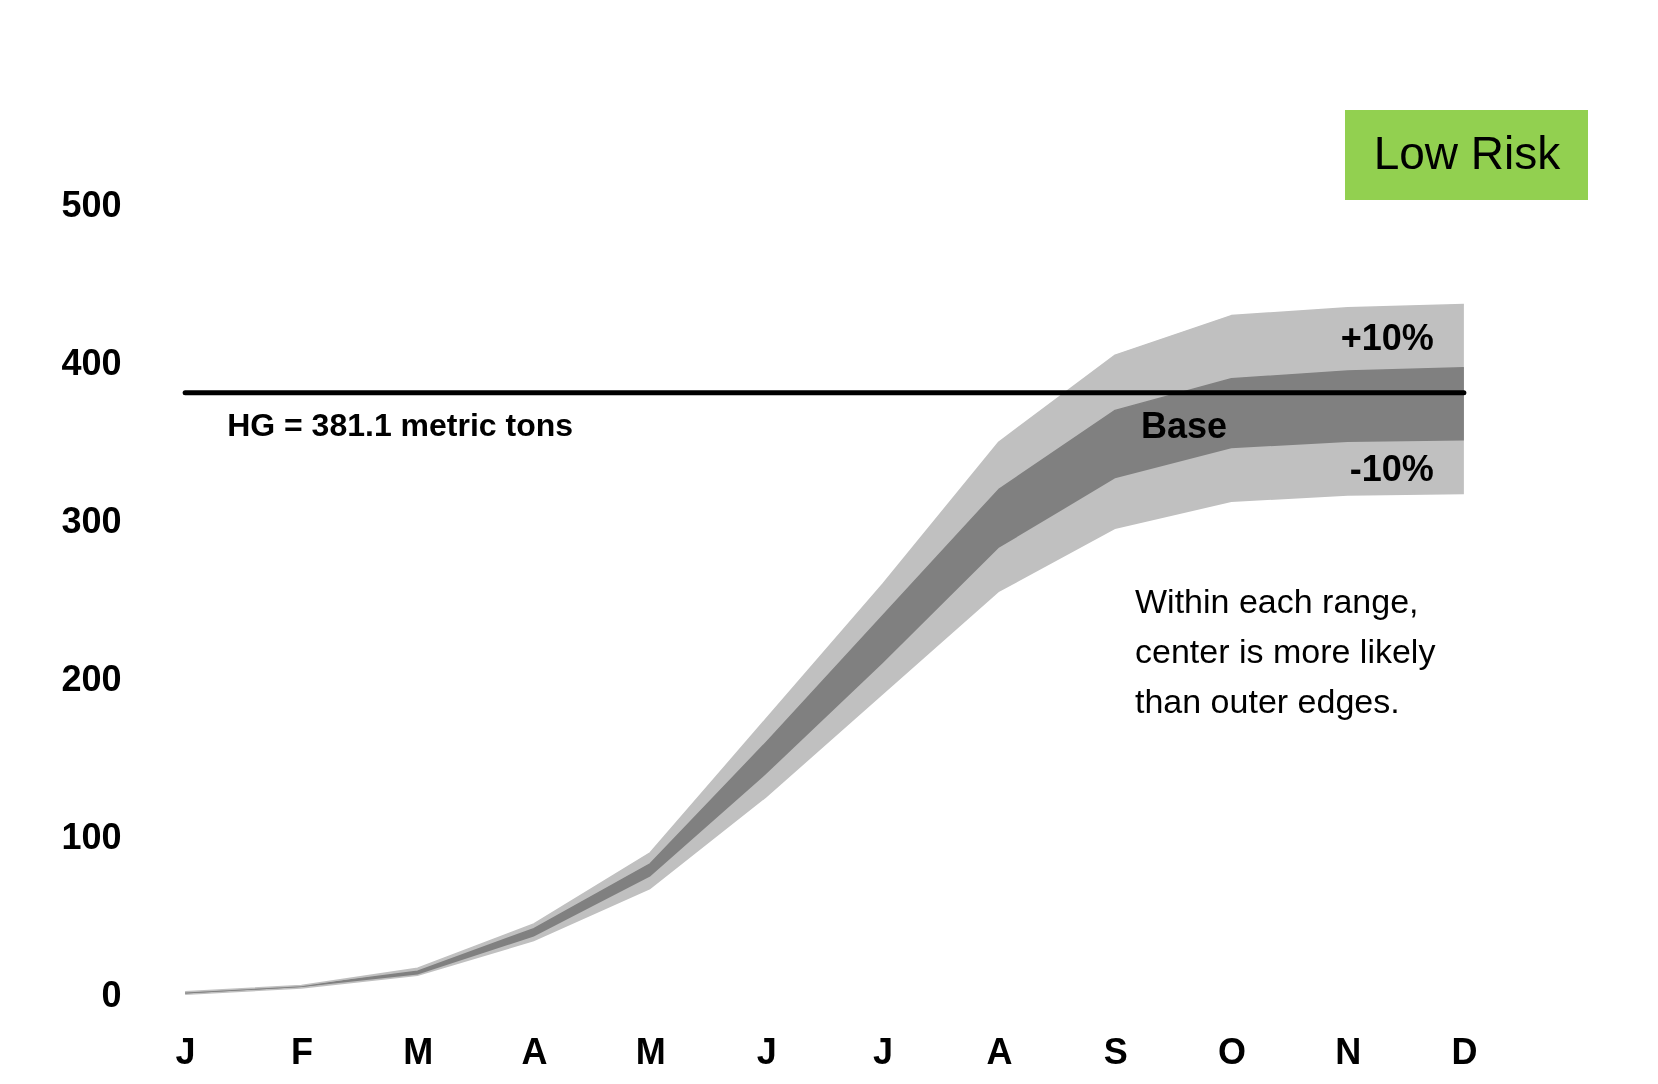  What do you see at coordinates (91, 362) in the screenshot?
I see `y-tick-label: 400` at bounding box center [91, 362].